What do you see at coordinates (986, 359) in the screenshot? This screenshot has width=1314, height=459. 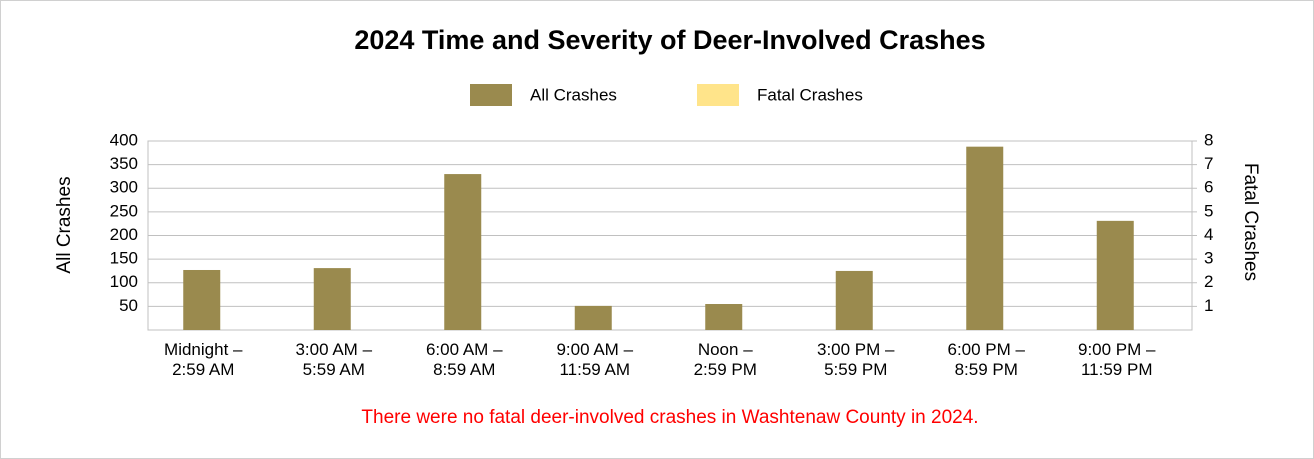 I see `x-tick-label: 6:00 PM – 8:59 PM` at bounding box center [986, 359].